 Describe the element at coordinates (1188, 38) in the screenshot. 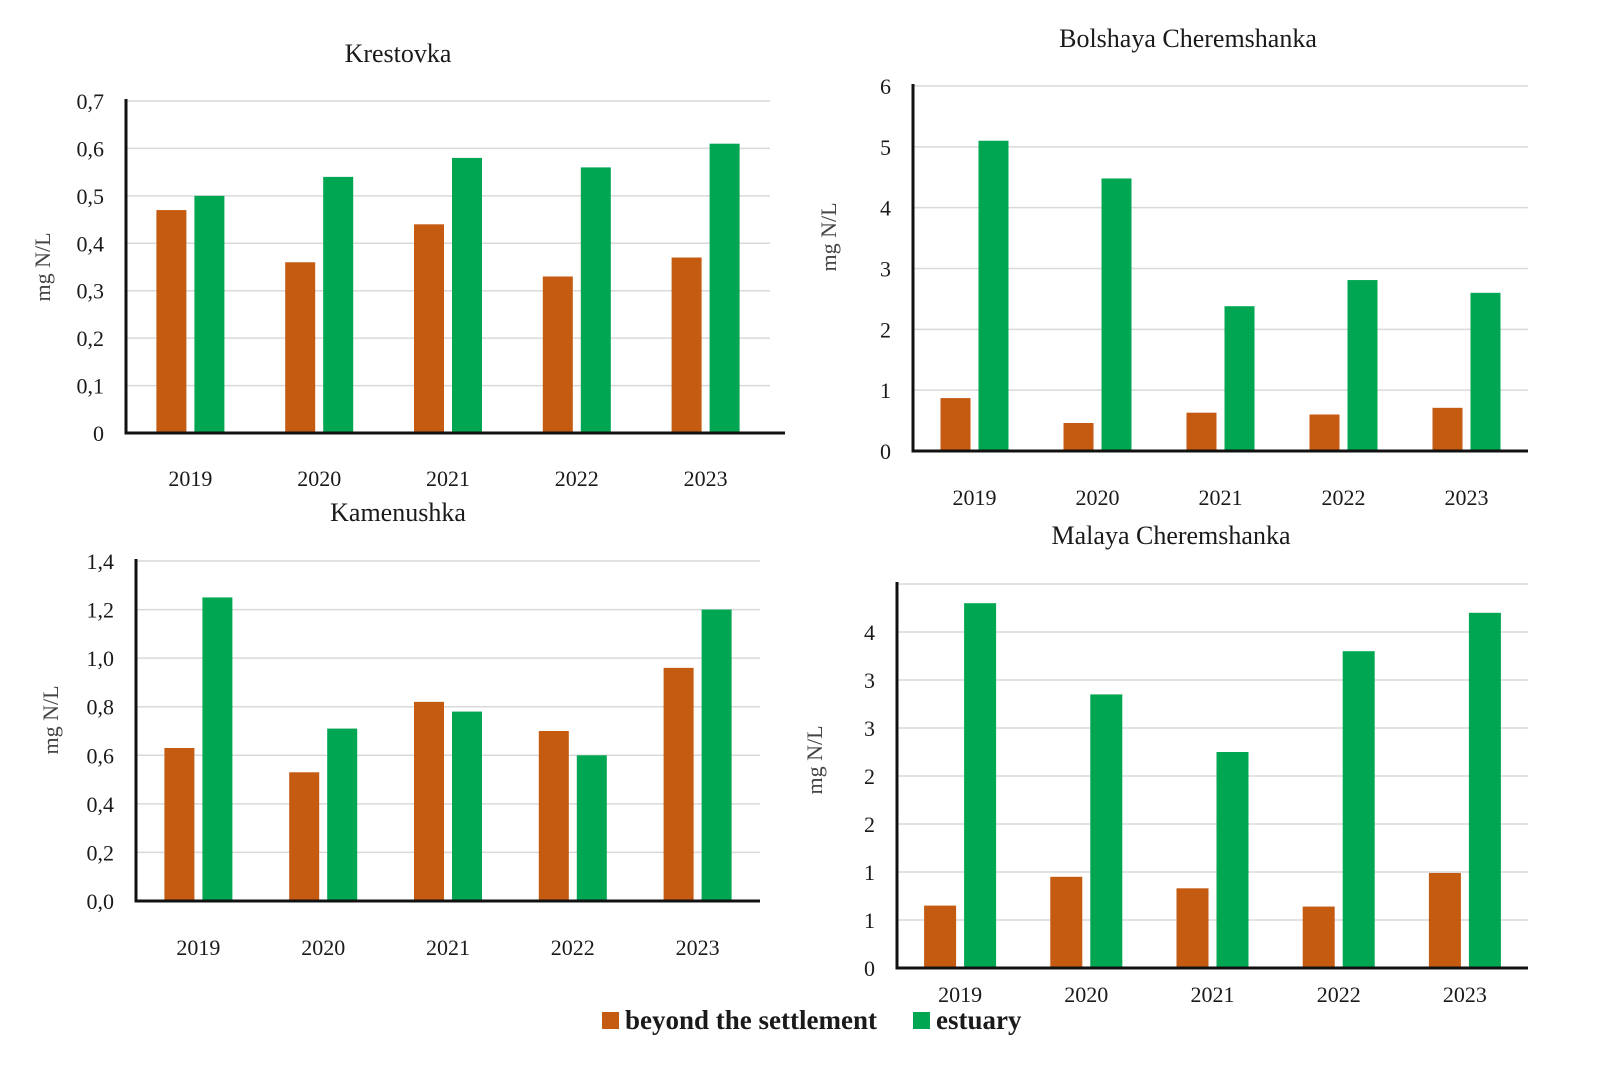

I see `chart-title: Bolshaya Cheremshanka` at that location.